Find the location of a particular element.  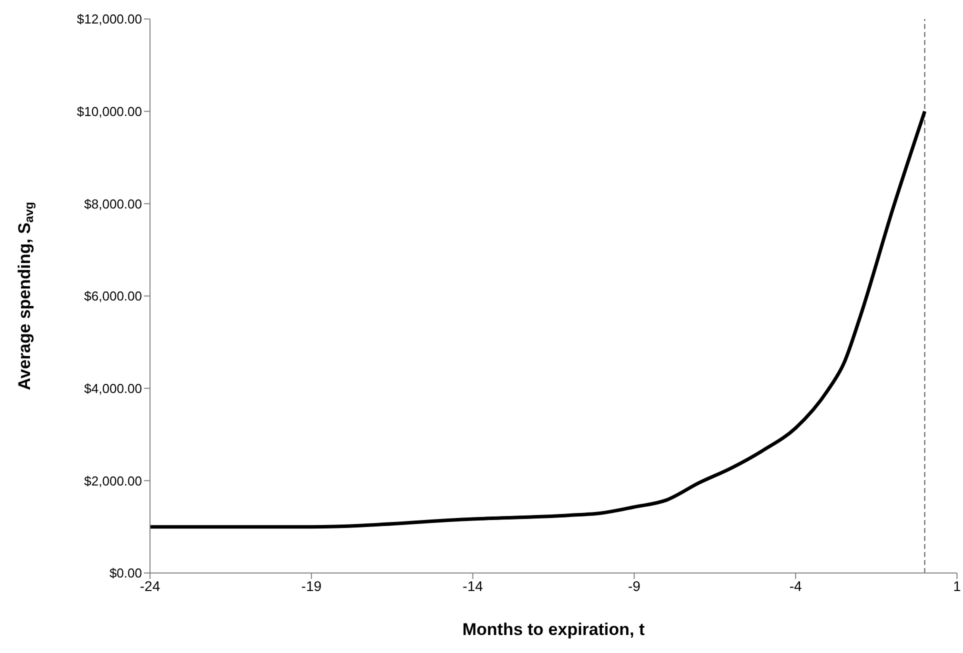

x-axis-title: Months to expiration, t is located at coordinates (553, 629).